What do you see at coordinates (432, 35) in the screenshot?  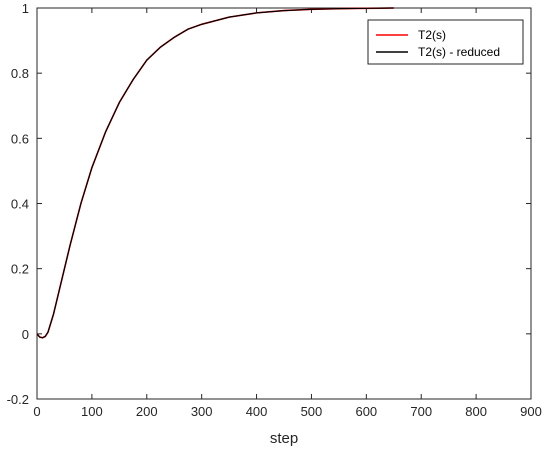 I see `legend-label-t2: T2(s)` at bounding box center [432, 35].